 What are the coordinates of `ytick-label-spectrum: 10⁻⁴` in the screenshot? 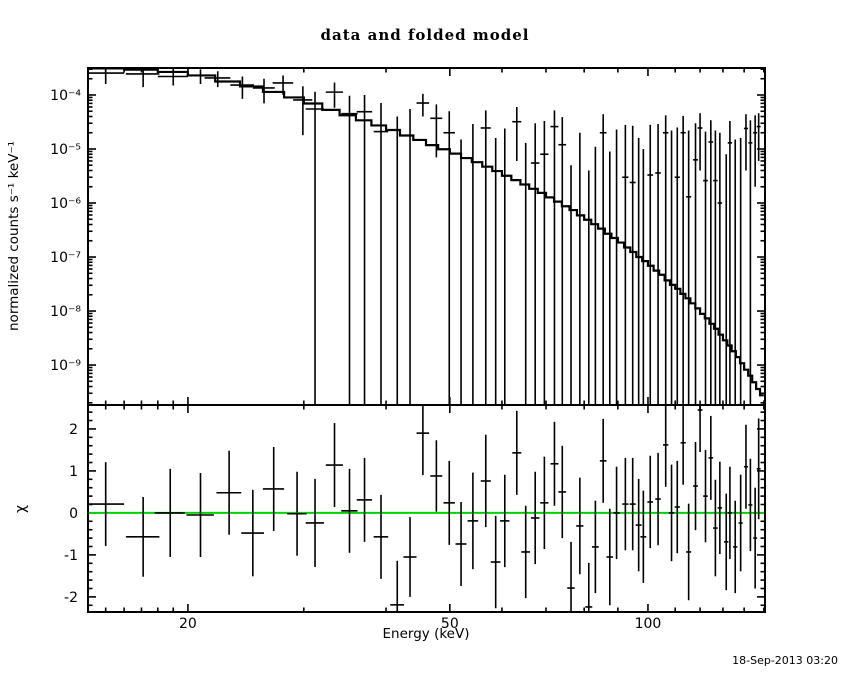 It's located at (65, 96).